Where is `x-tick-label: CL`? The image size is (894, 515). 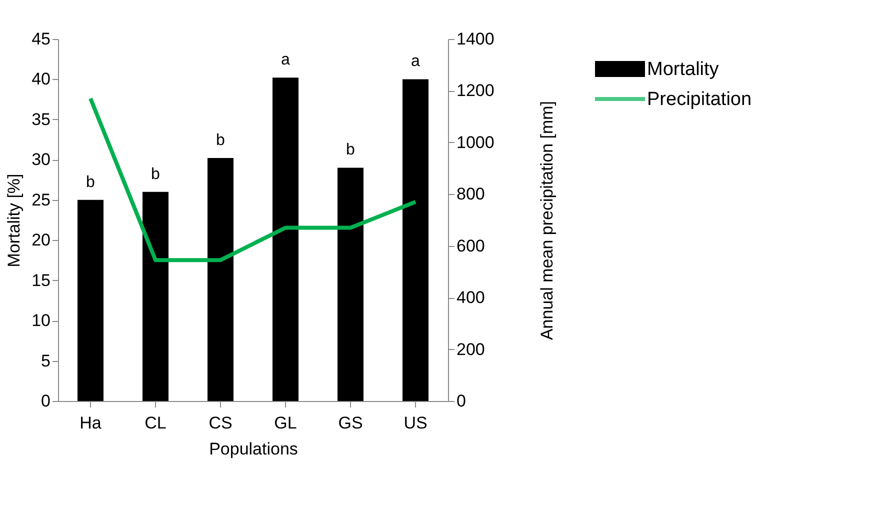 x-tick-label: CL is located at coordinates (155, 423).